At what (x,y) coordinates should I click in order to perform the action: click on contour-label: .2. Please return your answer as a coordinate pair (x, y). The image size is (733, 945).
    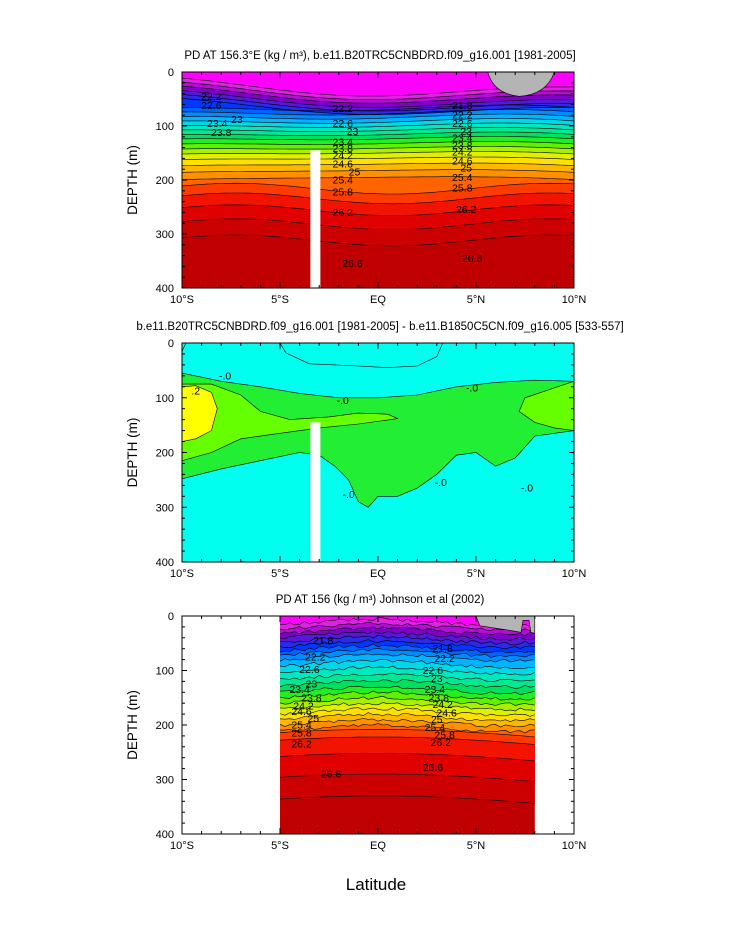
    Looking at the image, I should click on (195, 392).